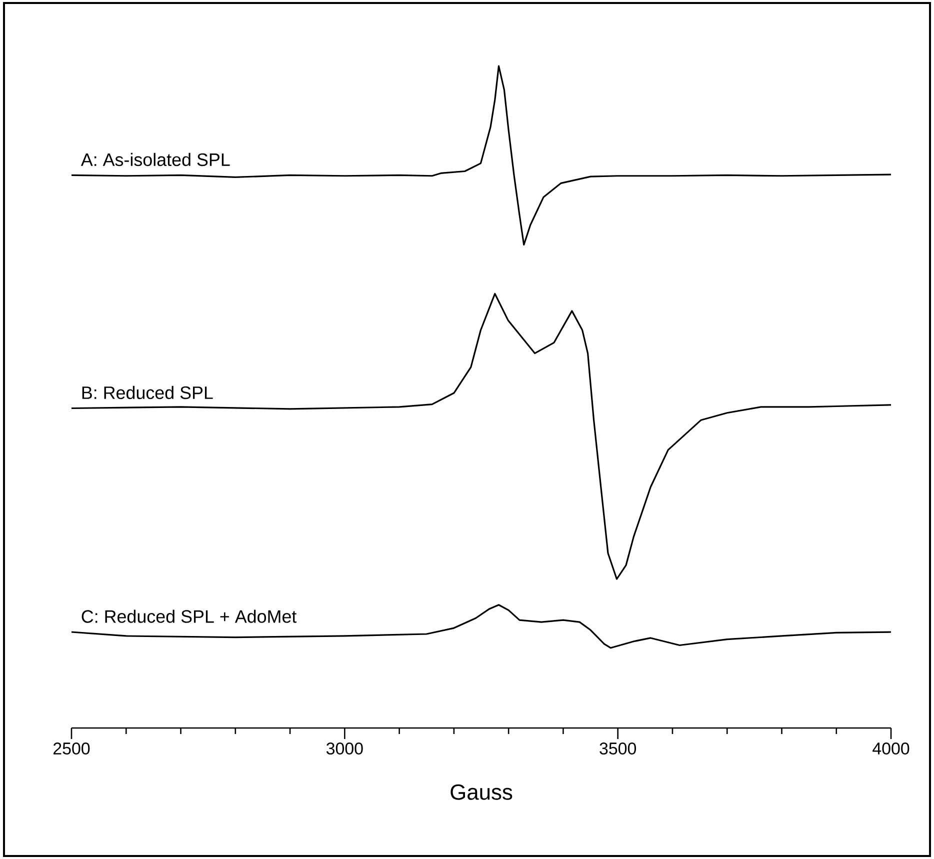  I want to click on x-tick-label: 3500, so click(618, 748).